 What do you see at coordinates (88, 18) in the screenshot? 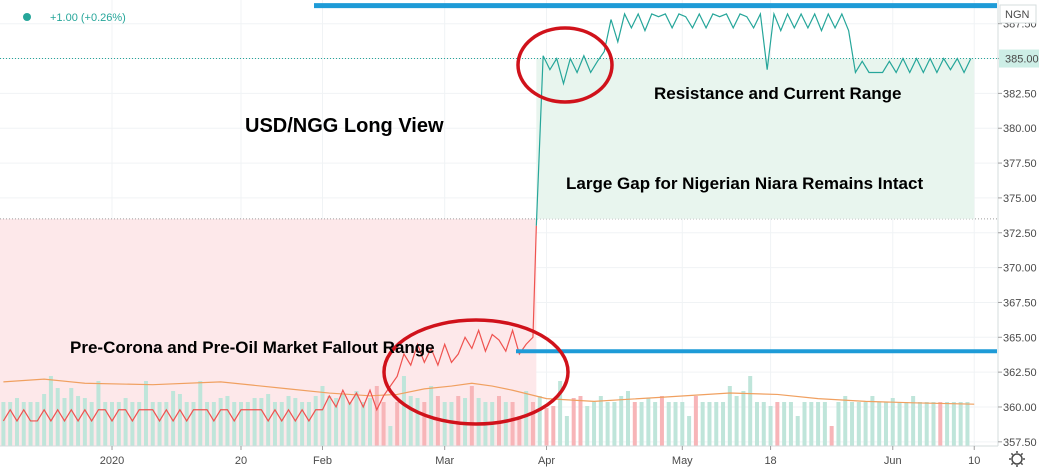
I see `change-text: +1.00 (+0.26%)` at bounding box center [88, 18].